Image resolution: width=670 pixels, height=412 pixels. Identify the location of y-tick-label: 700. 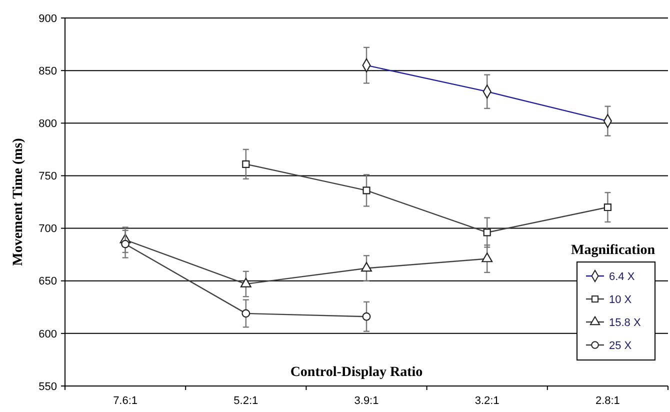
(47, 229).